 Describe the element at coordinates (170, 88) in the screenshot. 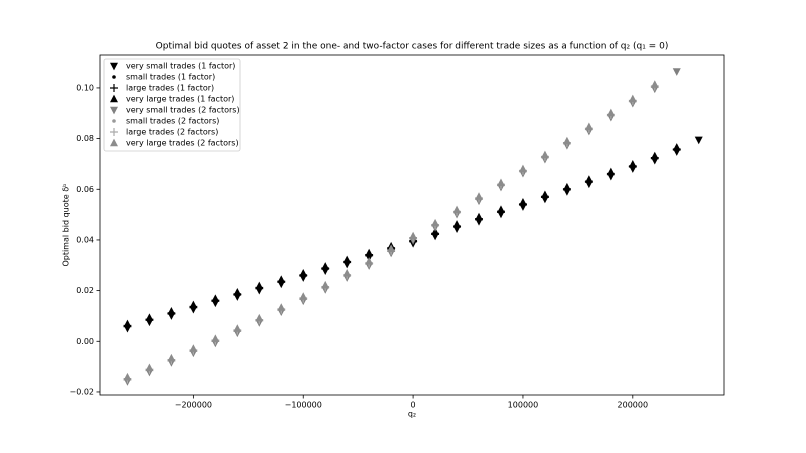

I see `legend-label: large trades (1 factor)` at that location.